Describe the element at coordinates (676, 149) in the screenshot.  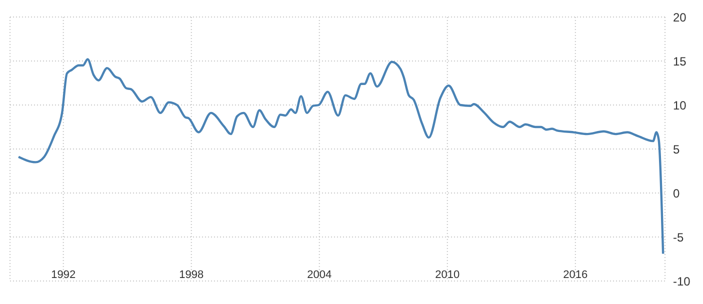
I see `y-tick-label: 5` at that location.